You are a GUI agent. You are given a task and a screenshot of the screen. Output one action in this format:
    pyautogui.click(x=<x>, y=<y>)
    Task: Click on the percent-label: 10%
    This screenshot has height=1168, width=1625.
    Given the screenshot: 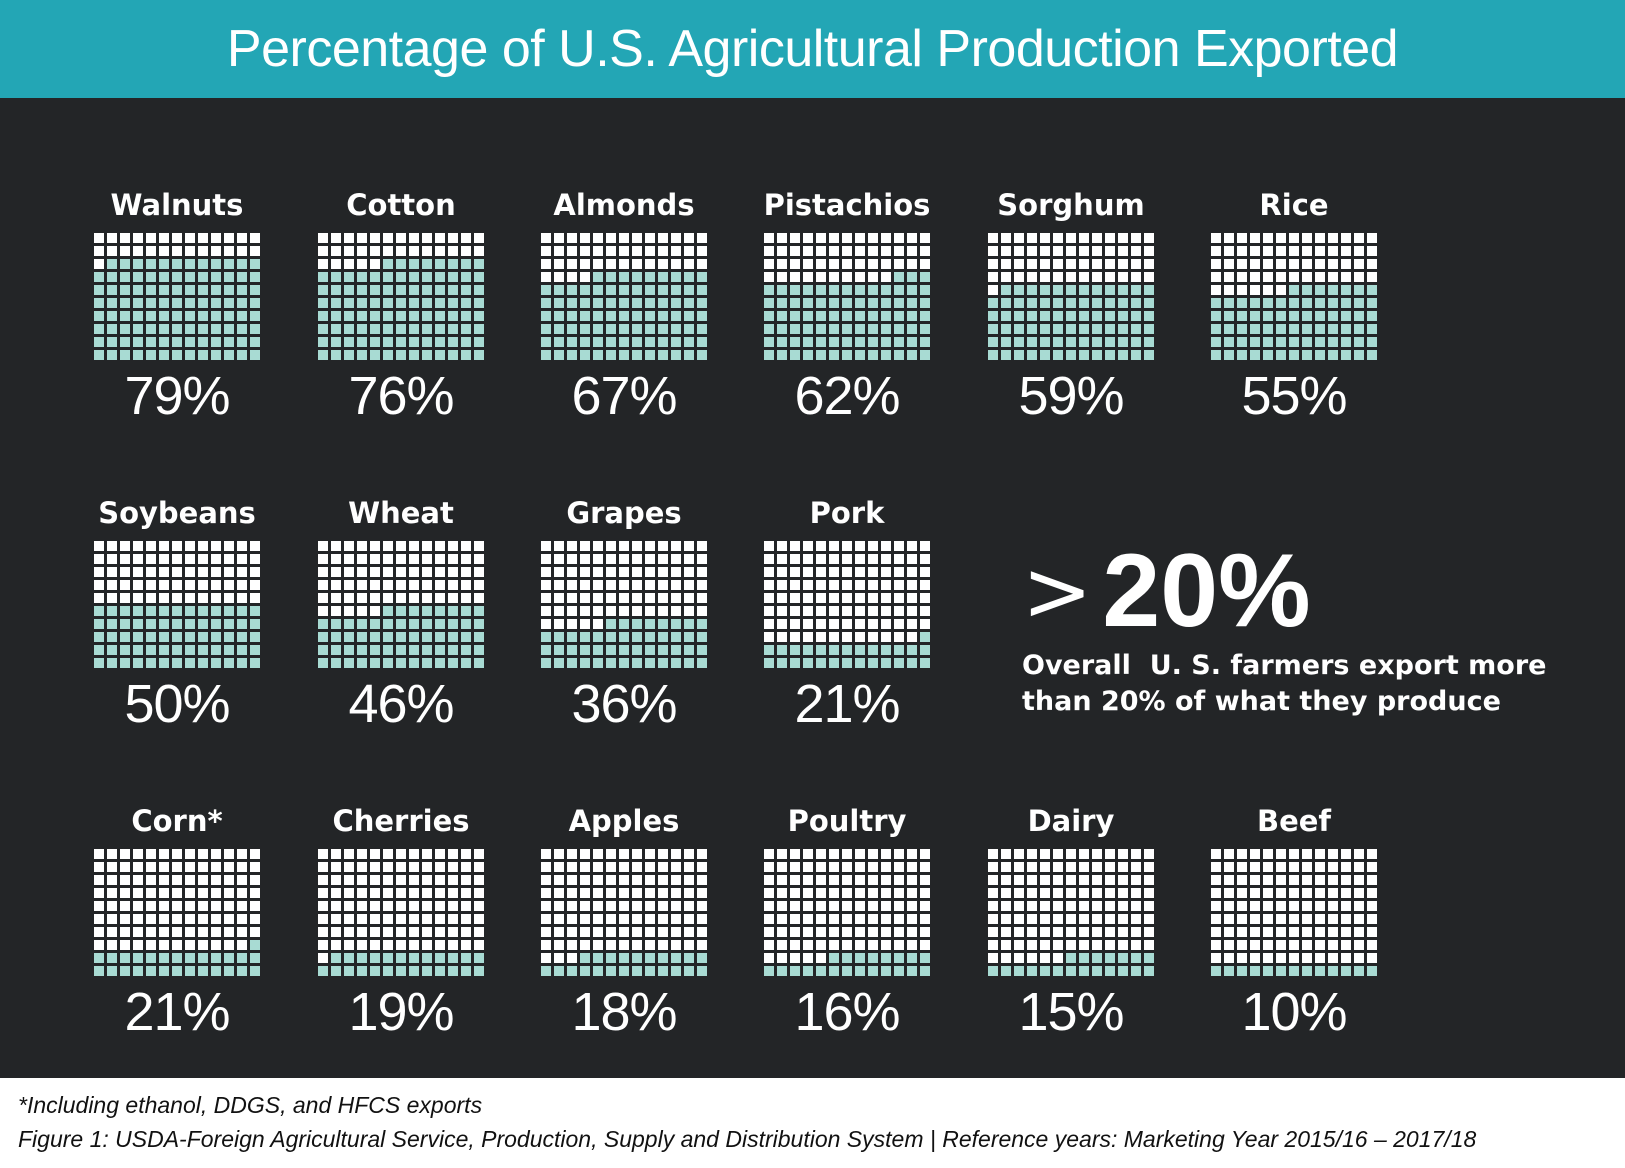 What is the action you would take?
    pyautogui.click(x=1294, y=1012)
    